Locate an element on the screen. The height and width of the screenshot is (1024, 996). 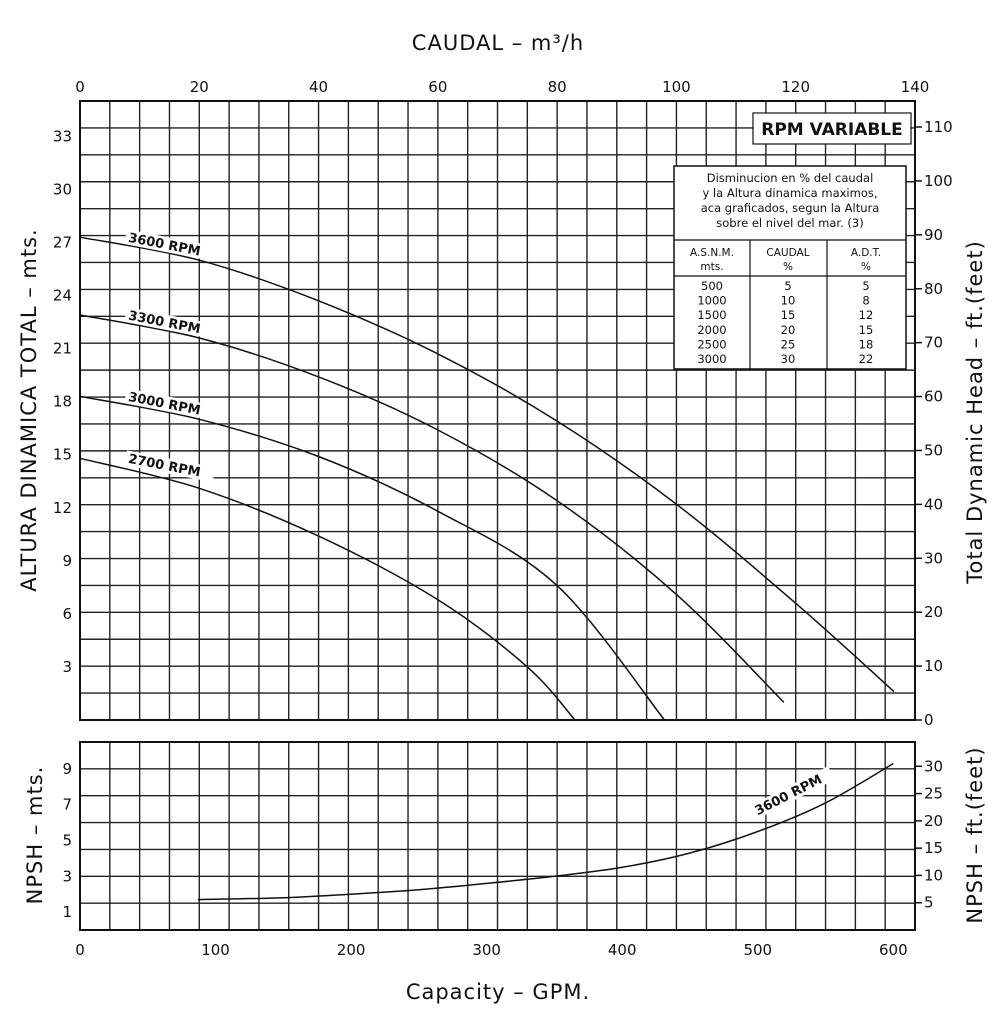
npsh-y-left-tick-label: 7 is located at coordinates (67, 805).